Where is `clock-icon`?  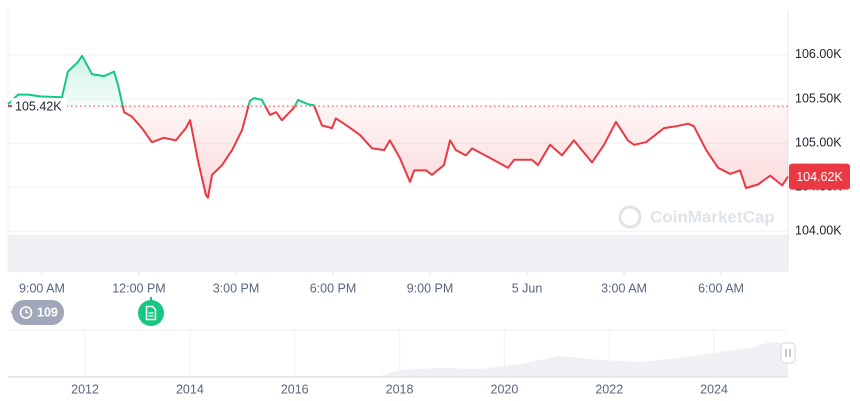 clock-icon is located at coordinates (26, 312).